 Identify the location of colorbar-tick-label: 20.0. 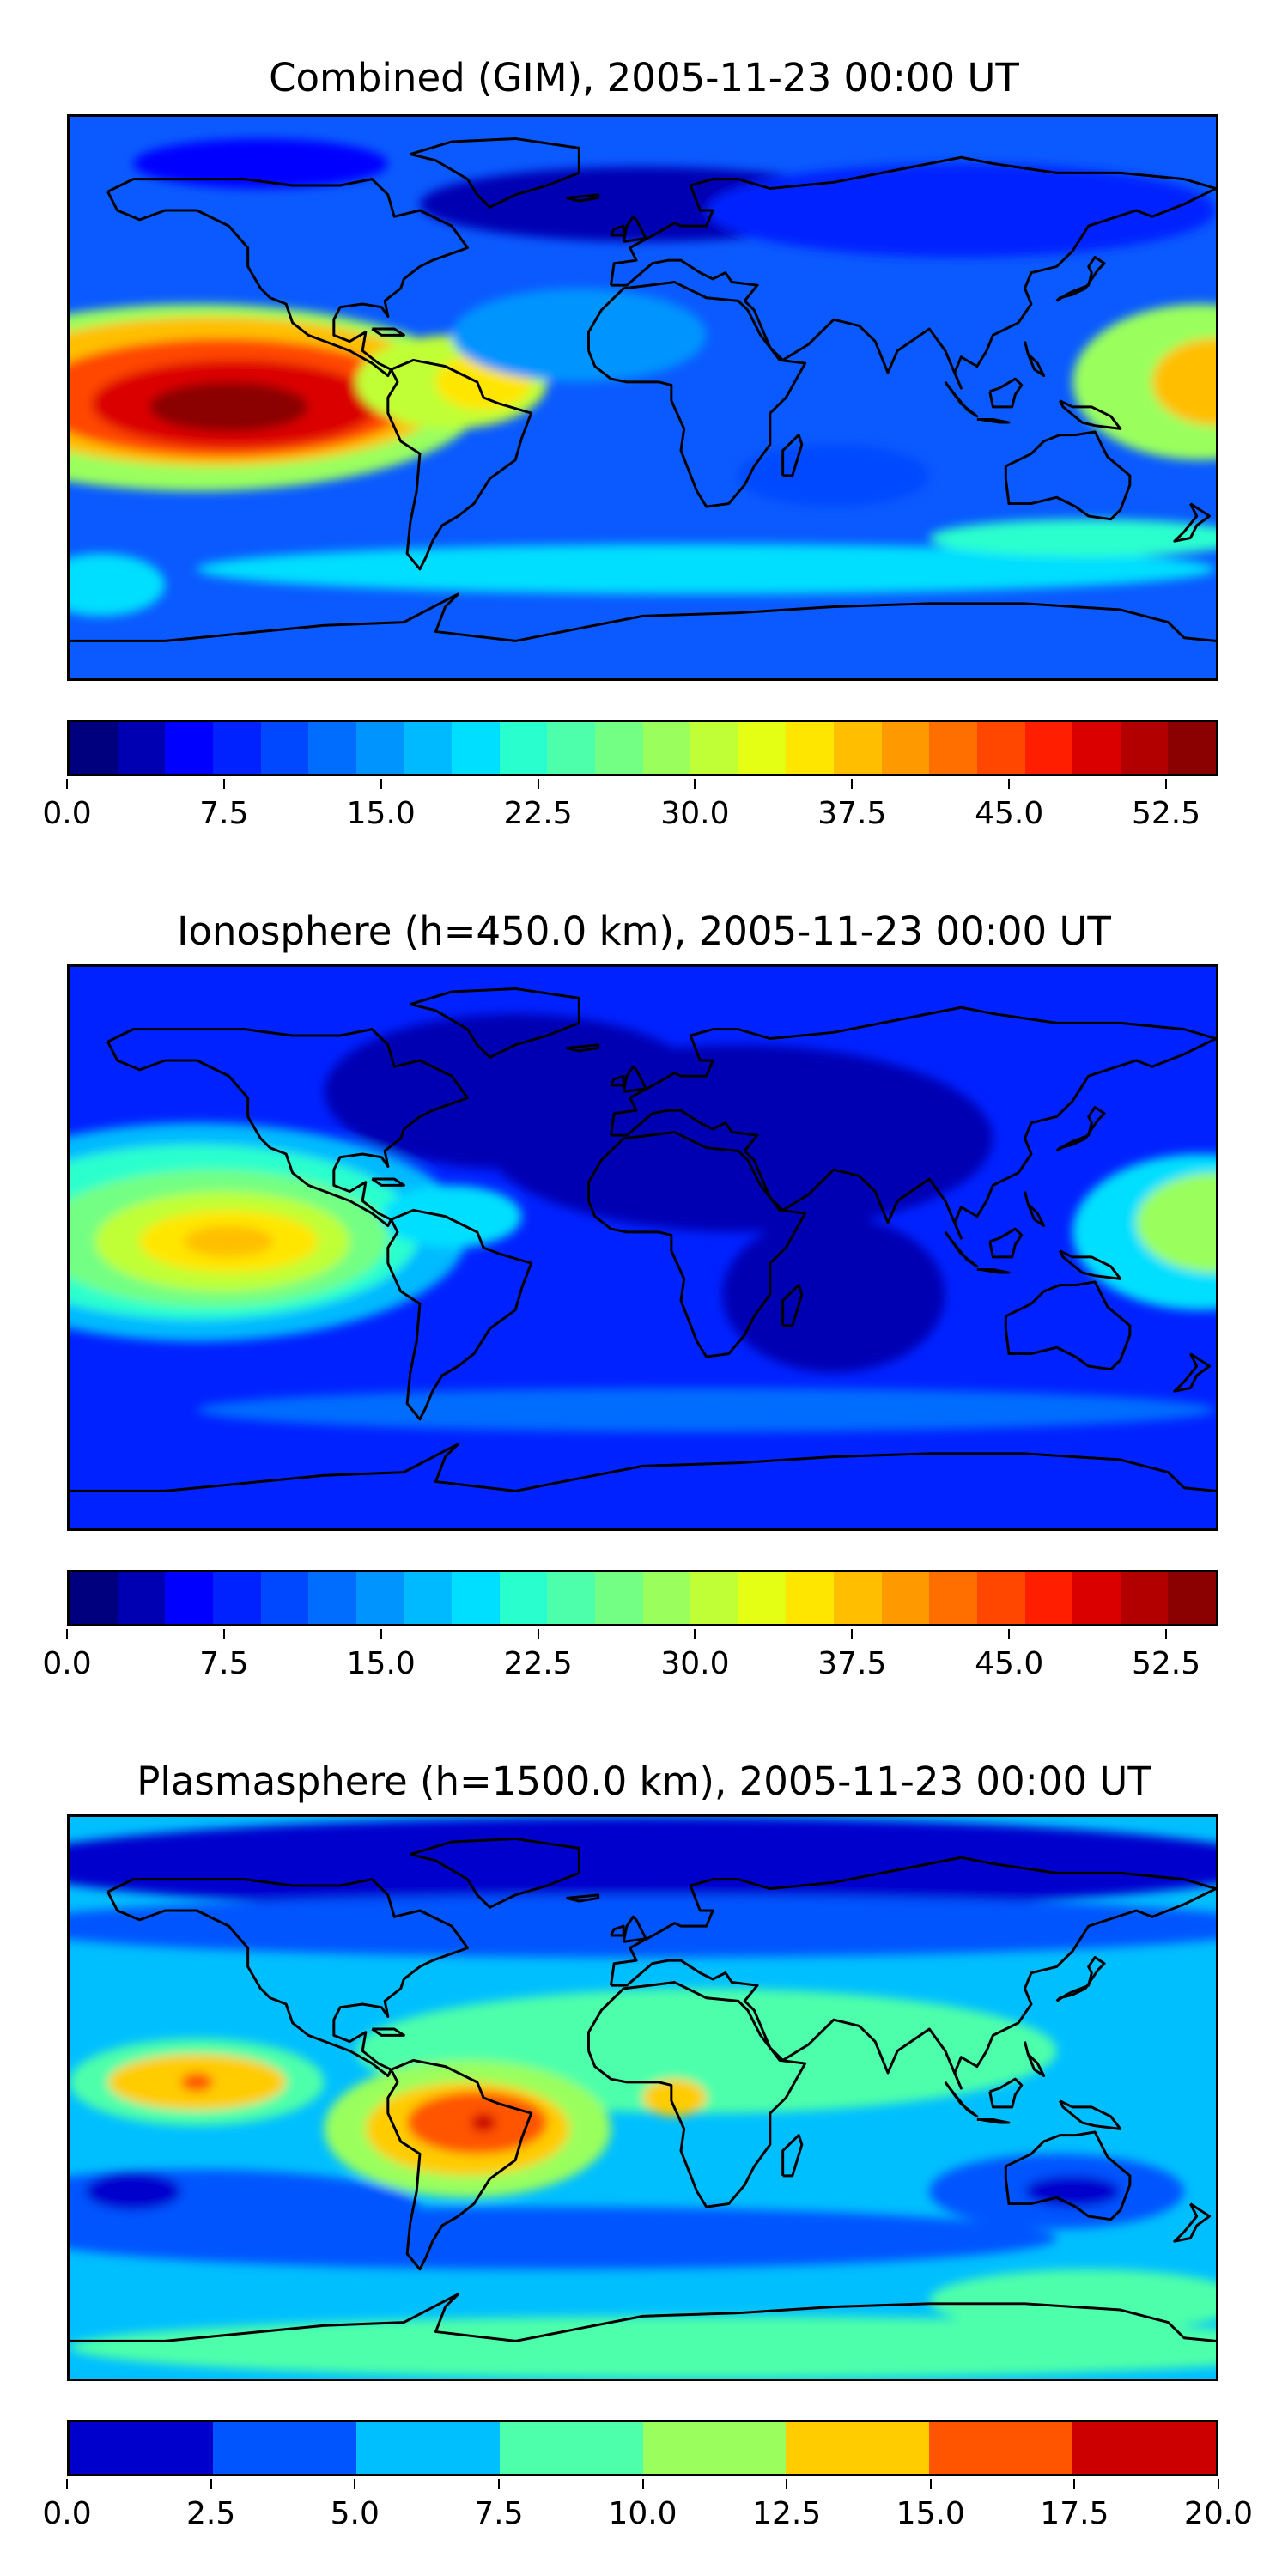
(1218, 2514).